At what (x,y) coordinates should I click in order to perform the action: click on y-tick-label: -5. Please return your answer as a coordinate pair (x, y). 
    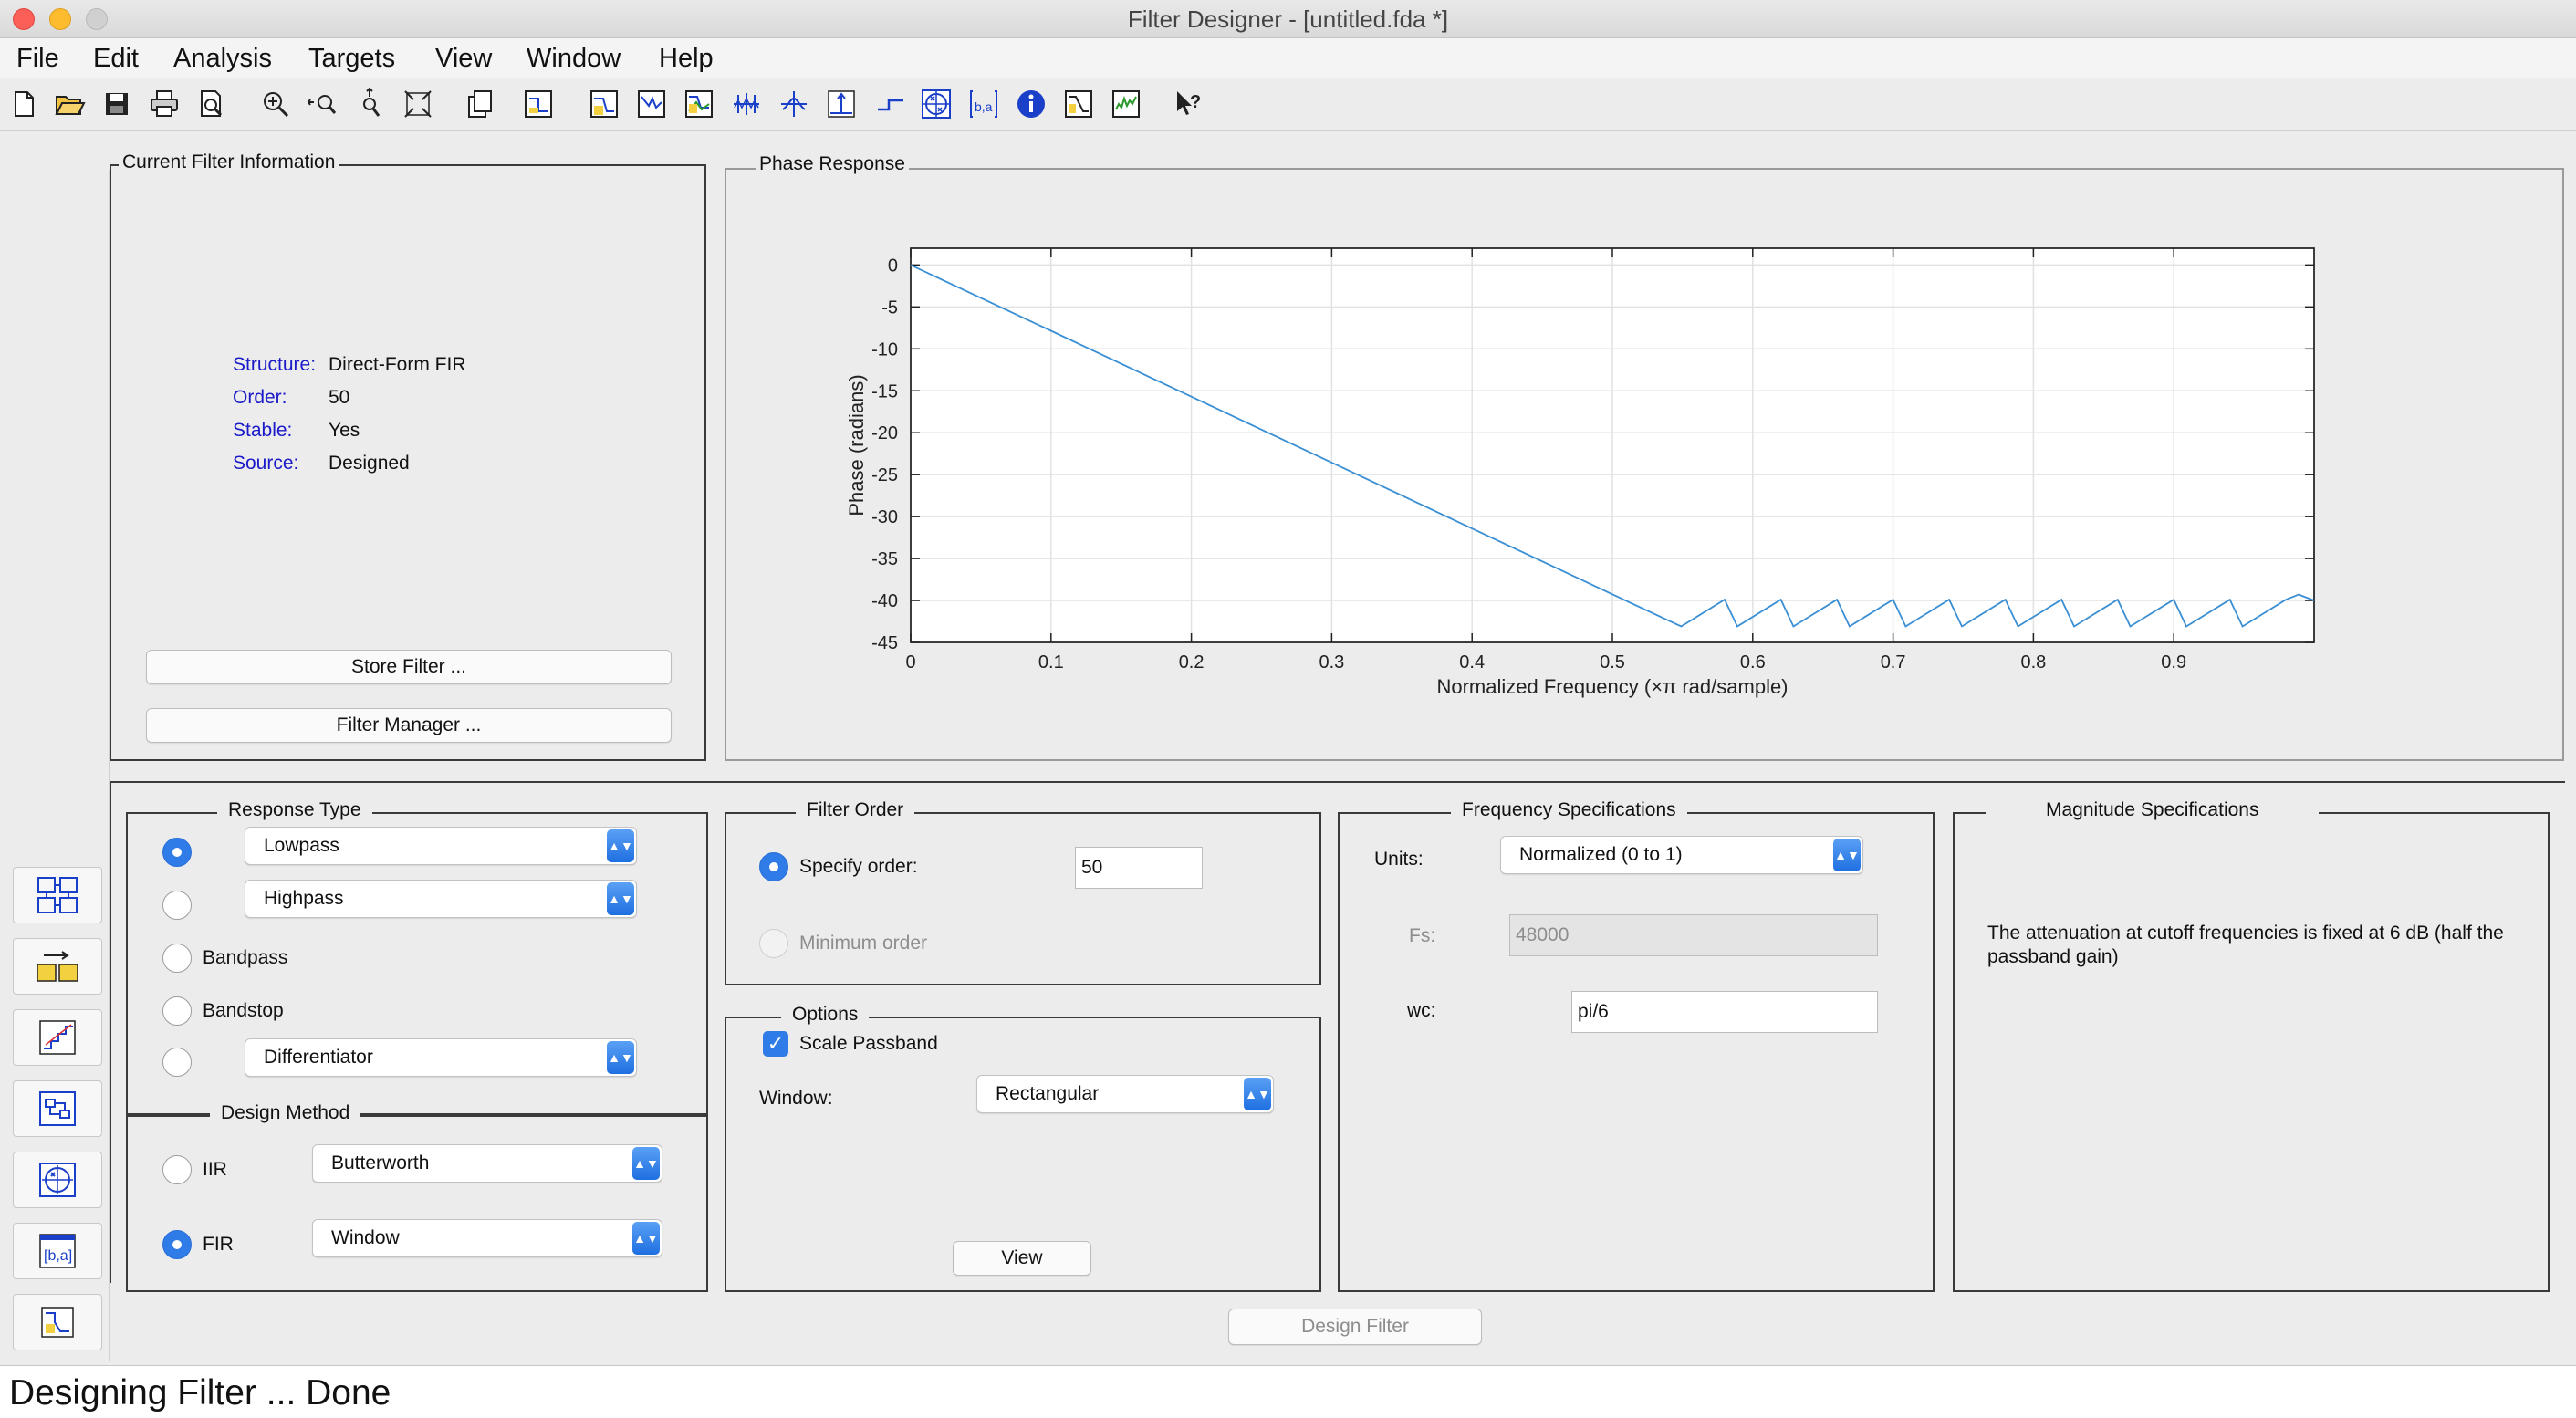
    Looking at the image, I should click on (889, 307).